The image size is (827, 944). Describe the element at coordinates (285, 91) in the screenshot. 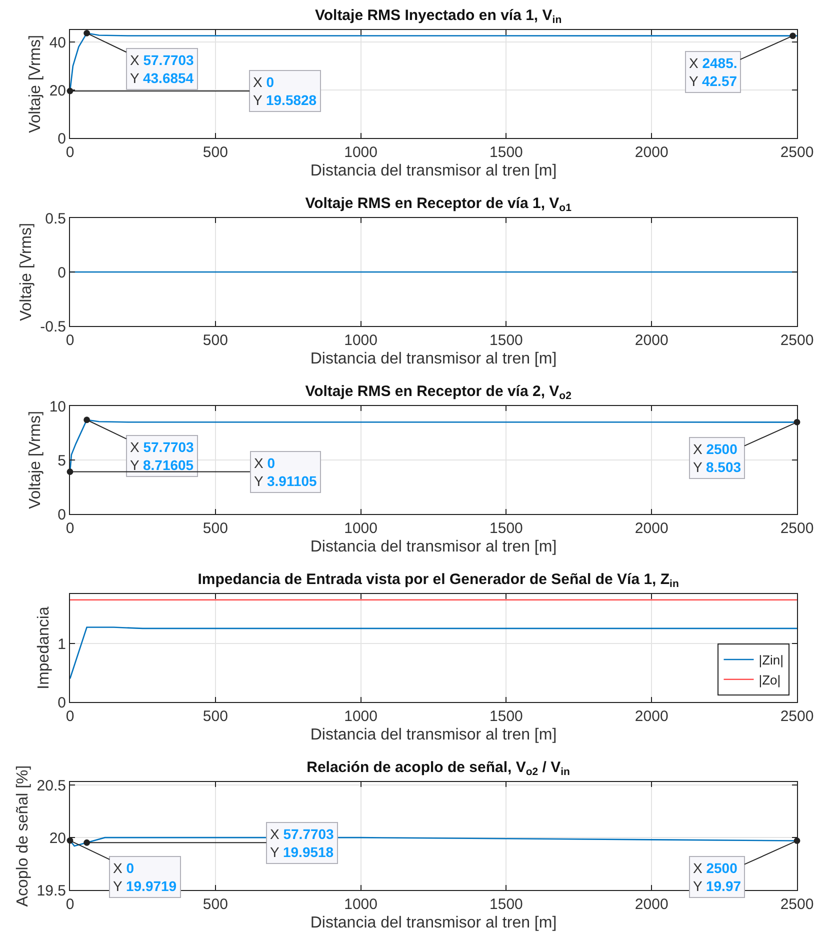

I see `annotation: X 0 Y 19.5828` at that location.